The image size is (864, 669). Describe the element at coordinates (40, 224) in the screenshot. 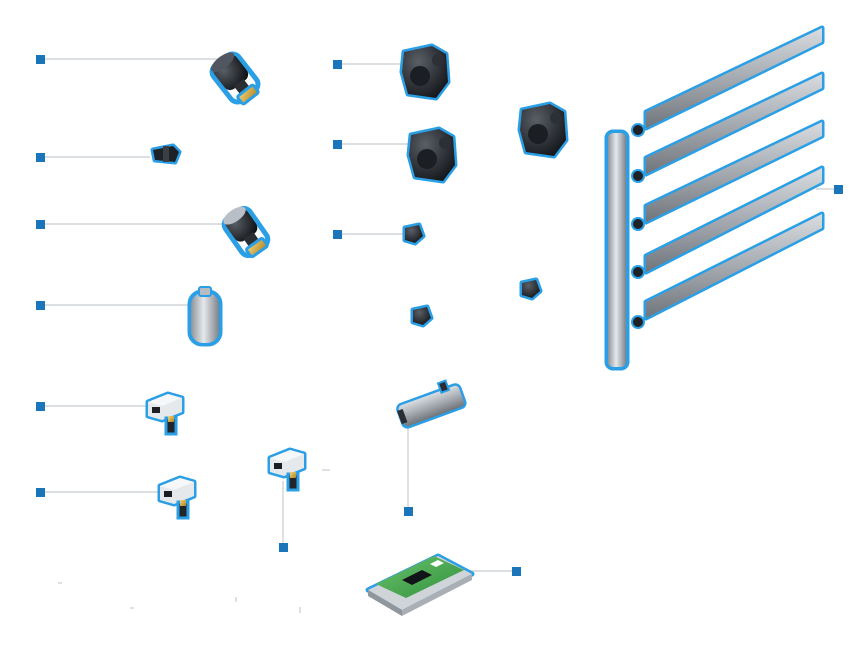

I see `marker-valve-actuator-medium` at that location.